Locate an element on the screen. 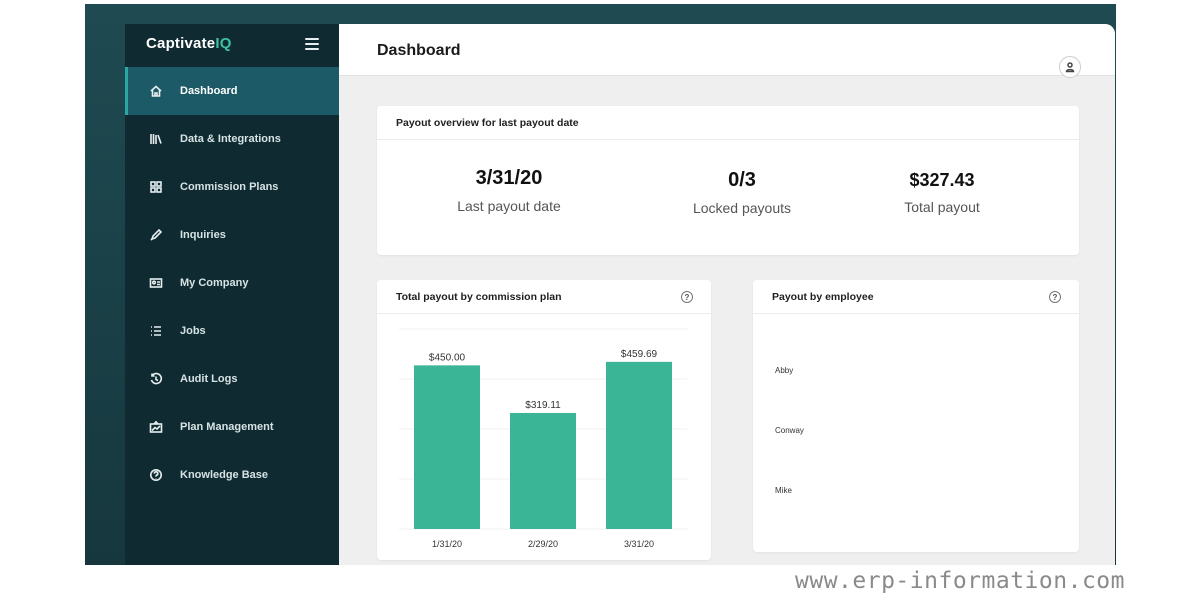 The width and height of the screenshot is (1200, 600). card-title: Payout overview for last payout date is located at coordinates (728, 123).